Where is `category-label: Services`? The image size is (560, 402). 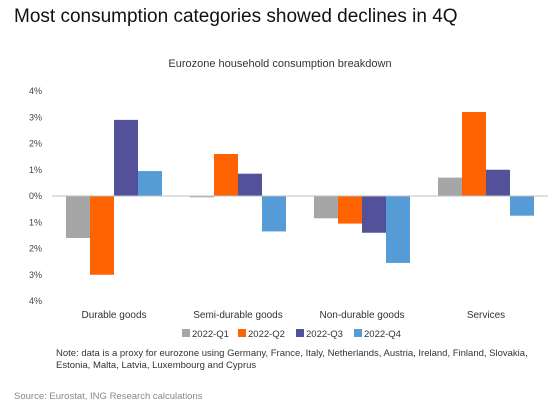
category-label: Services is located at coordinates (486, 315).